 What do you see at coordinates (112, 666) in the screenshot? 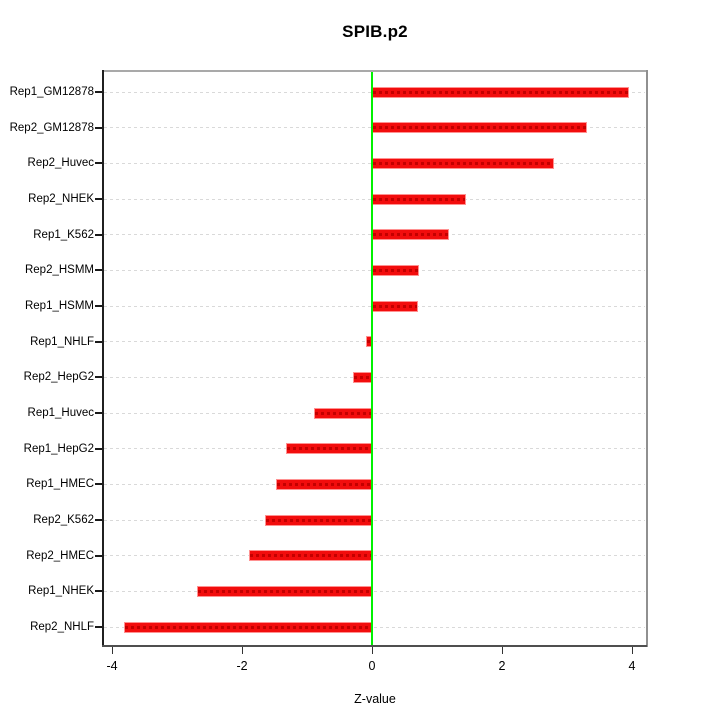
I see `x-axis-tick-label: -4` at bounding box center [112, 666].